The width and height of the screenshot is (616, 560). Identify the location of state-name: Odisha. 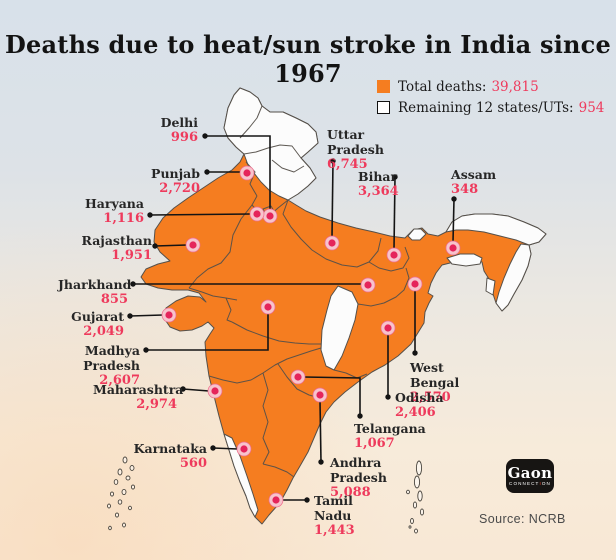
(419, 397).